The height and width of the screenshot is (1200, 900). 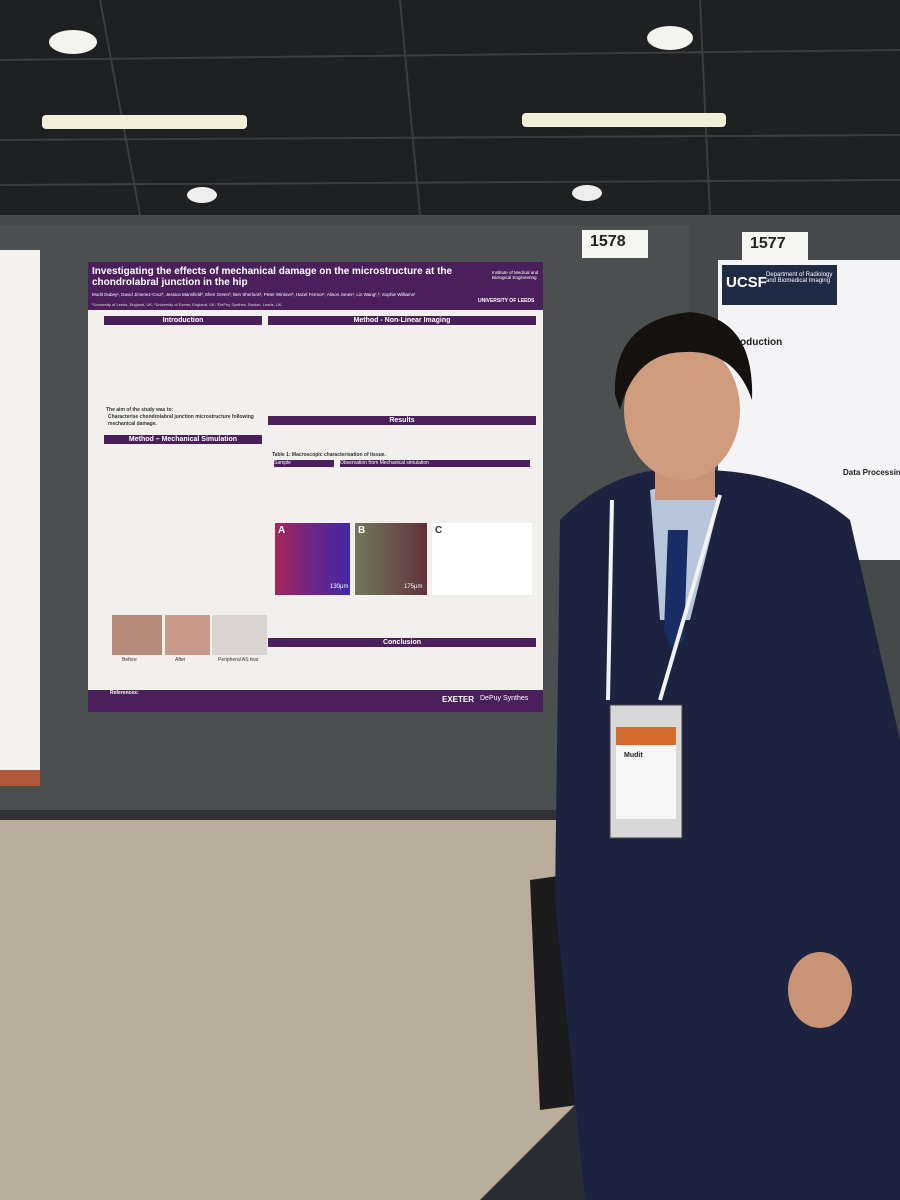 What do you see at coordinates (633, 755) in the screenshot?
I see `badge-name: Mudit` at bounding box center [633, 755].